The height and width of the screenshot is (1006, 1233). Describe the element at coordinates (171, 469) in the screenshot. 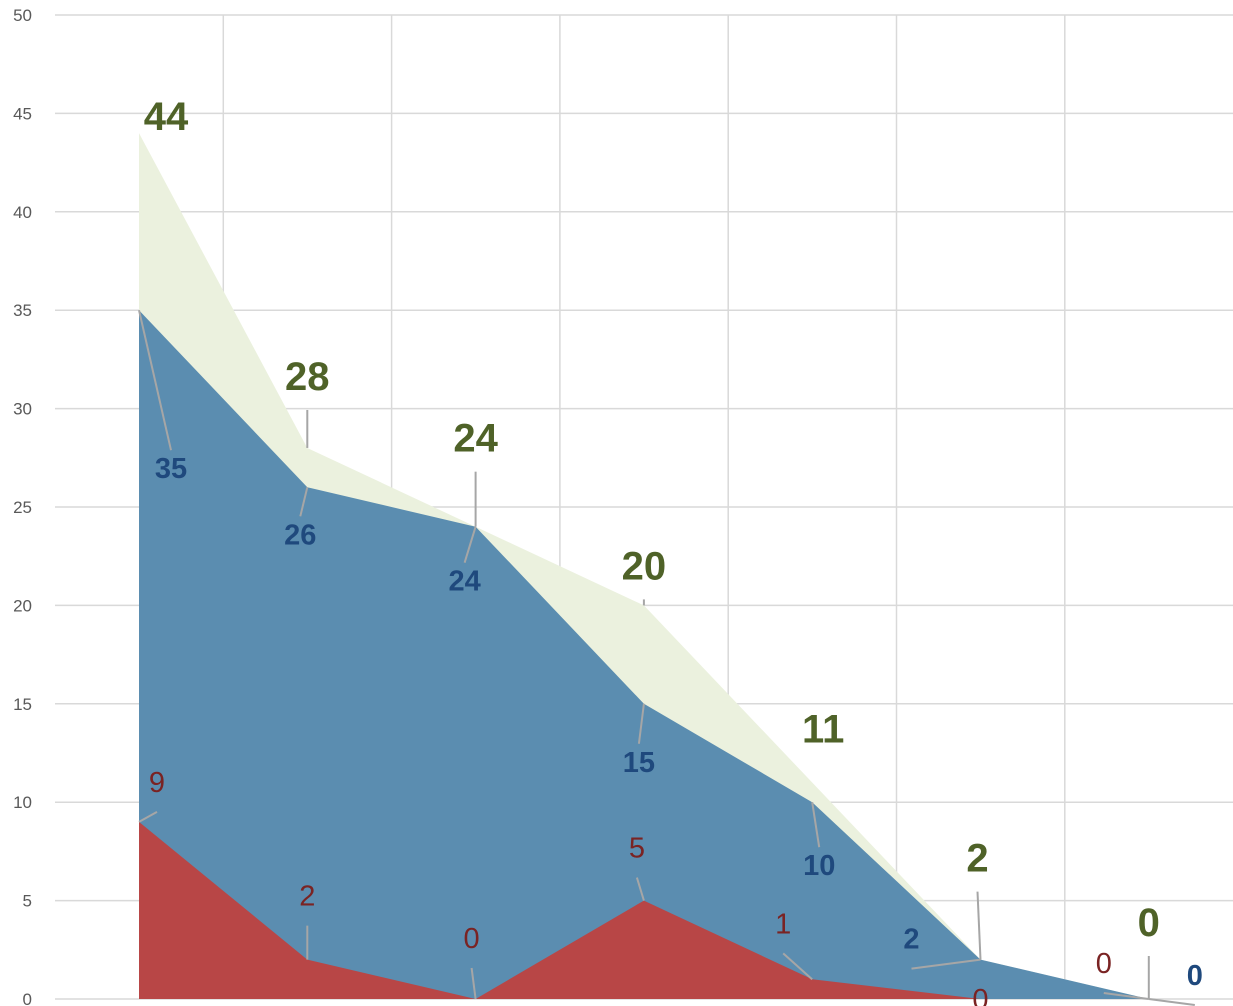

I see `series-2-data-label: 35` at that location.